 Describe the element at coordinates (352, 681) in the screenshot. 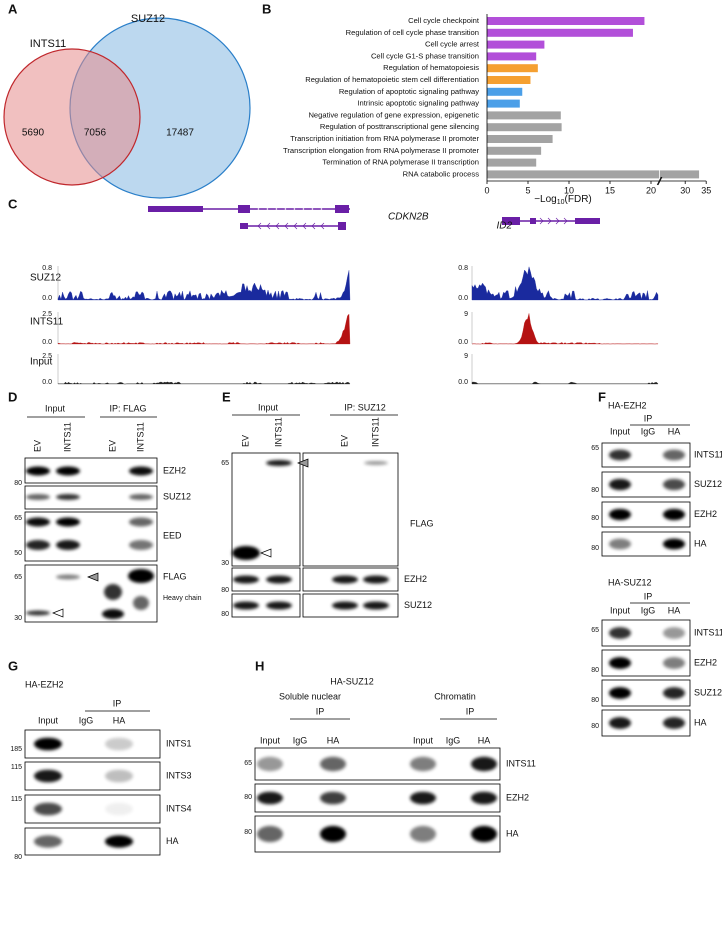

I see `construct-label: HA-SUZ12` at that location.